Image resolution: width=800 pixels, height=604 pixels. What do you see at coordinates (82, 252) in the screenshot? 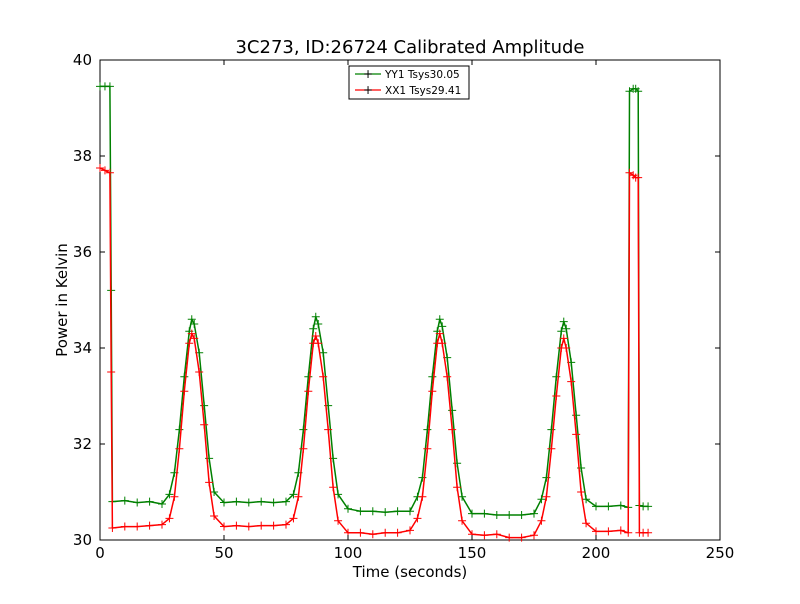
I see `y-tick-label: 36` at bounding box center [82, 252].